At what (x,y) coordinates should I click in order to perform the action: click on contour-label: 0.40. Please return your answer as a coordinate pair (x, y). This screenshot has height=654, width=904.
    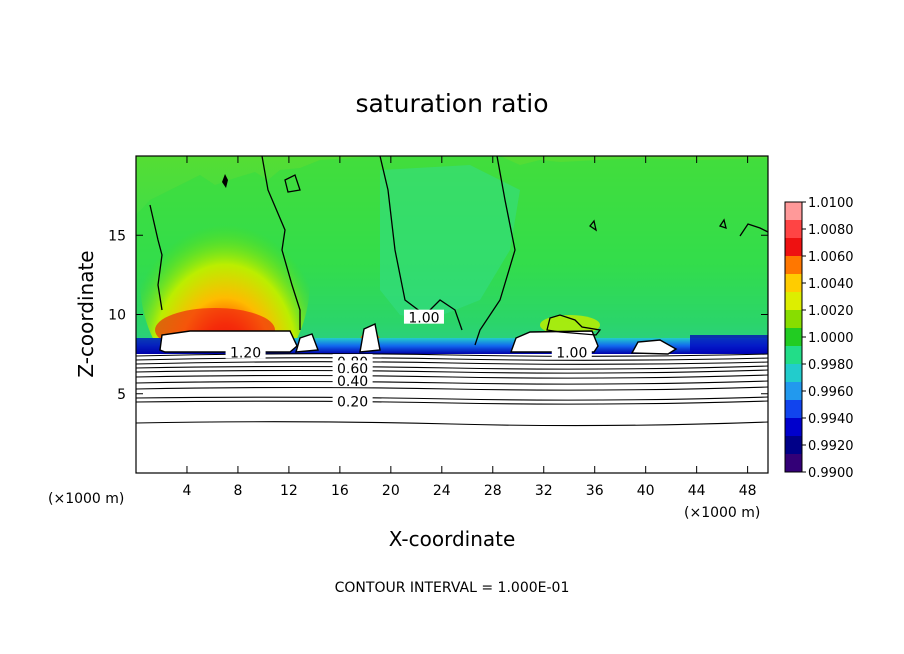
    Looking at the image, I should click on (352, 382).